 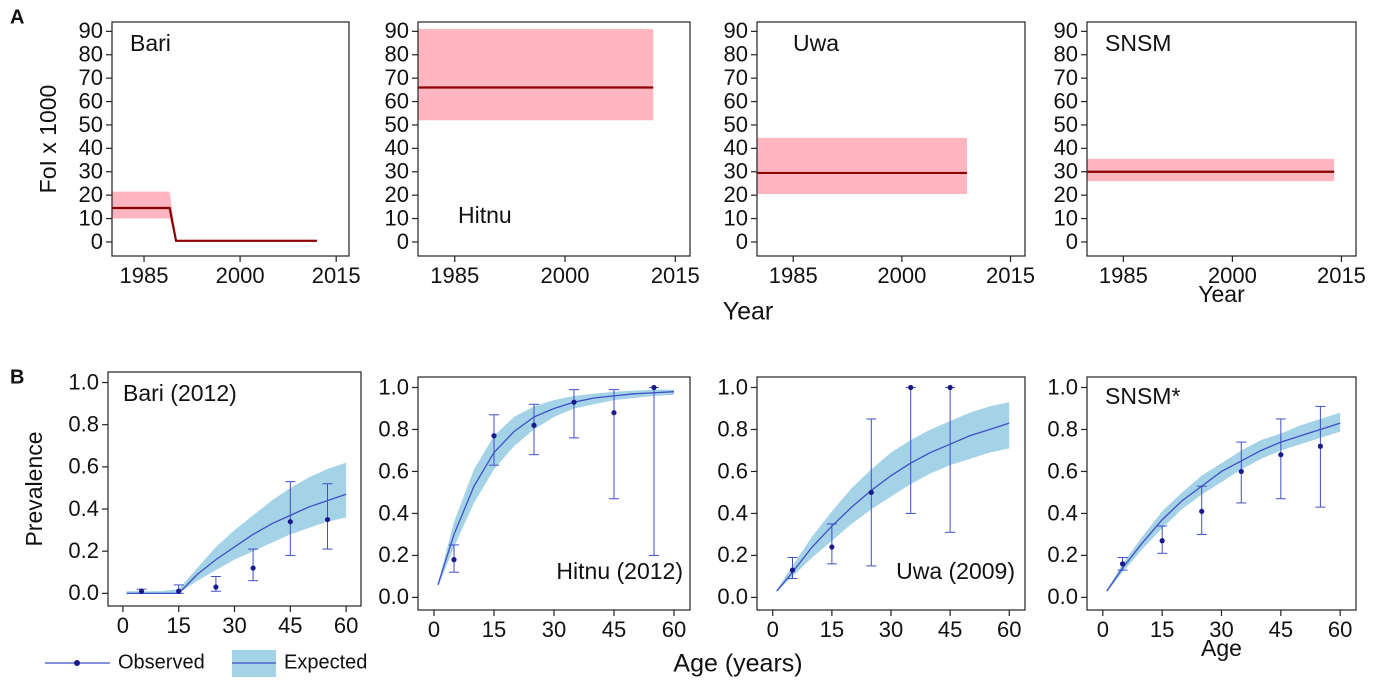 I want to click on panel-label: Uwa, so click(x=816, y=43).